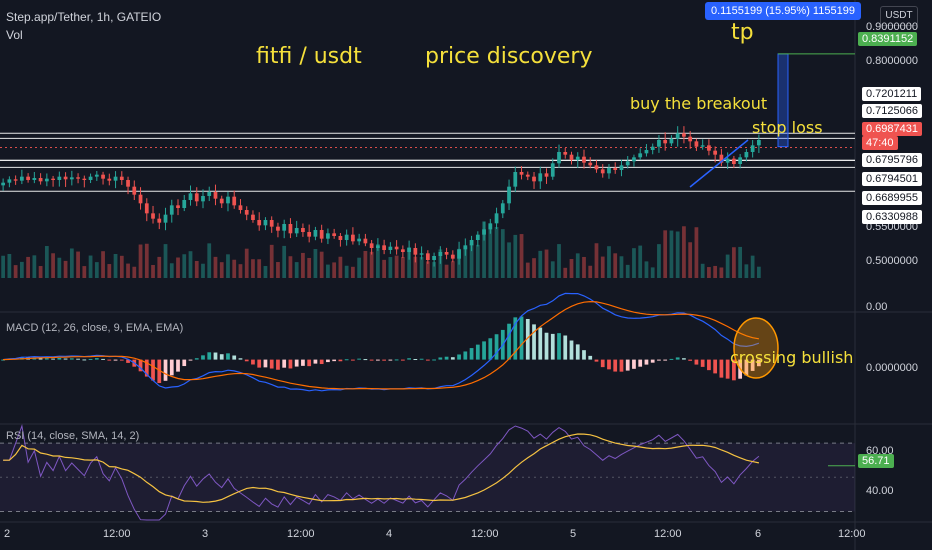 Image resolution: width=932 pixels, height=550 pixels. What do you see at coordinates (84, 17) in the screenshot?
I see `symbol-header: Step.app/Tether, 1h, GATEIO` at bounding box center [84, 17].